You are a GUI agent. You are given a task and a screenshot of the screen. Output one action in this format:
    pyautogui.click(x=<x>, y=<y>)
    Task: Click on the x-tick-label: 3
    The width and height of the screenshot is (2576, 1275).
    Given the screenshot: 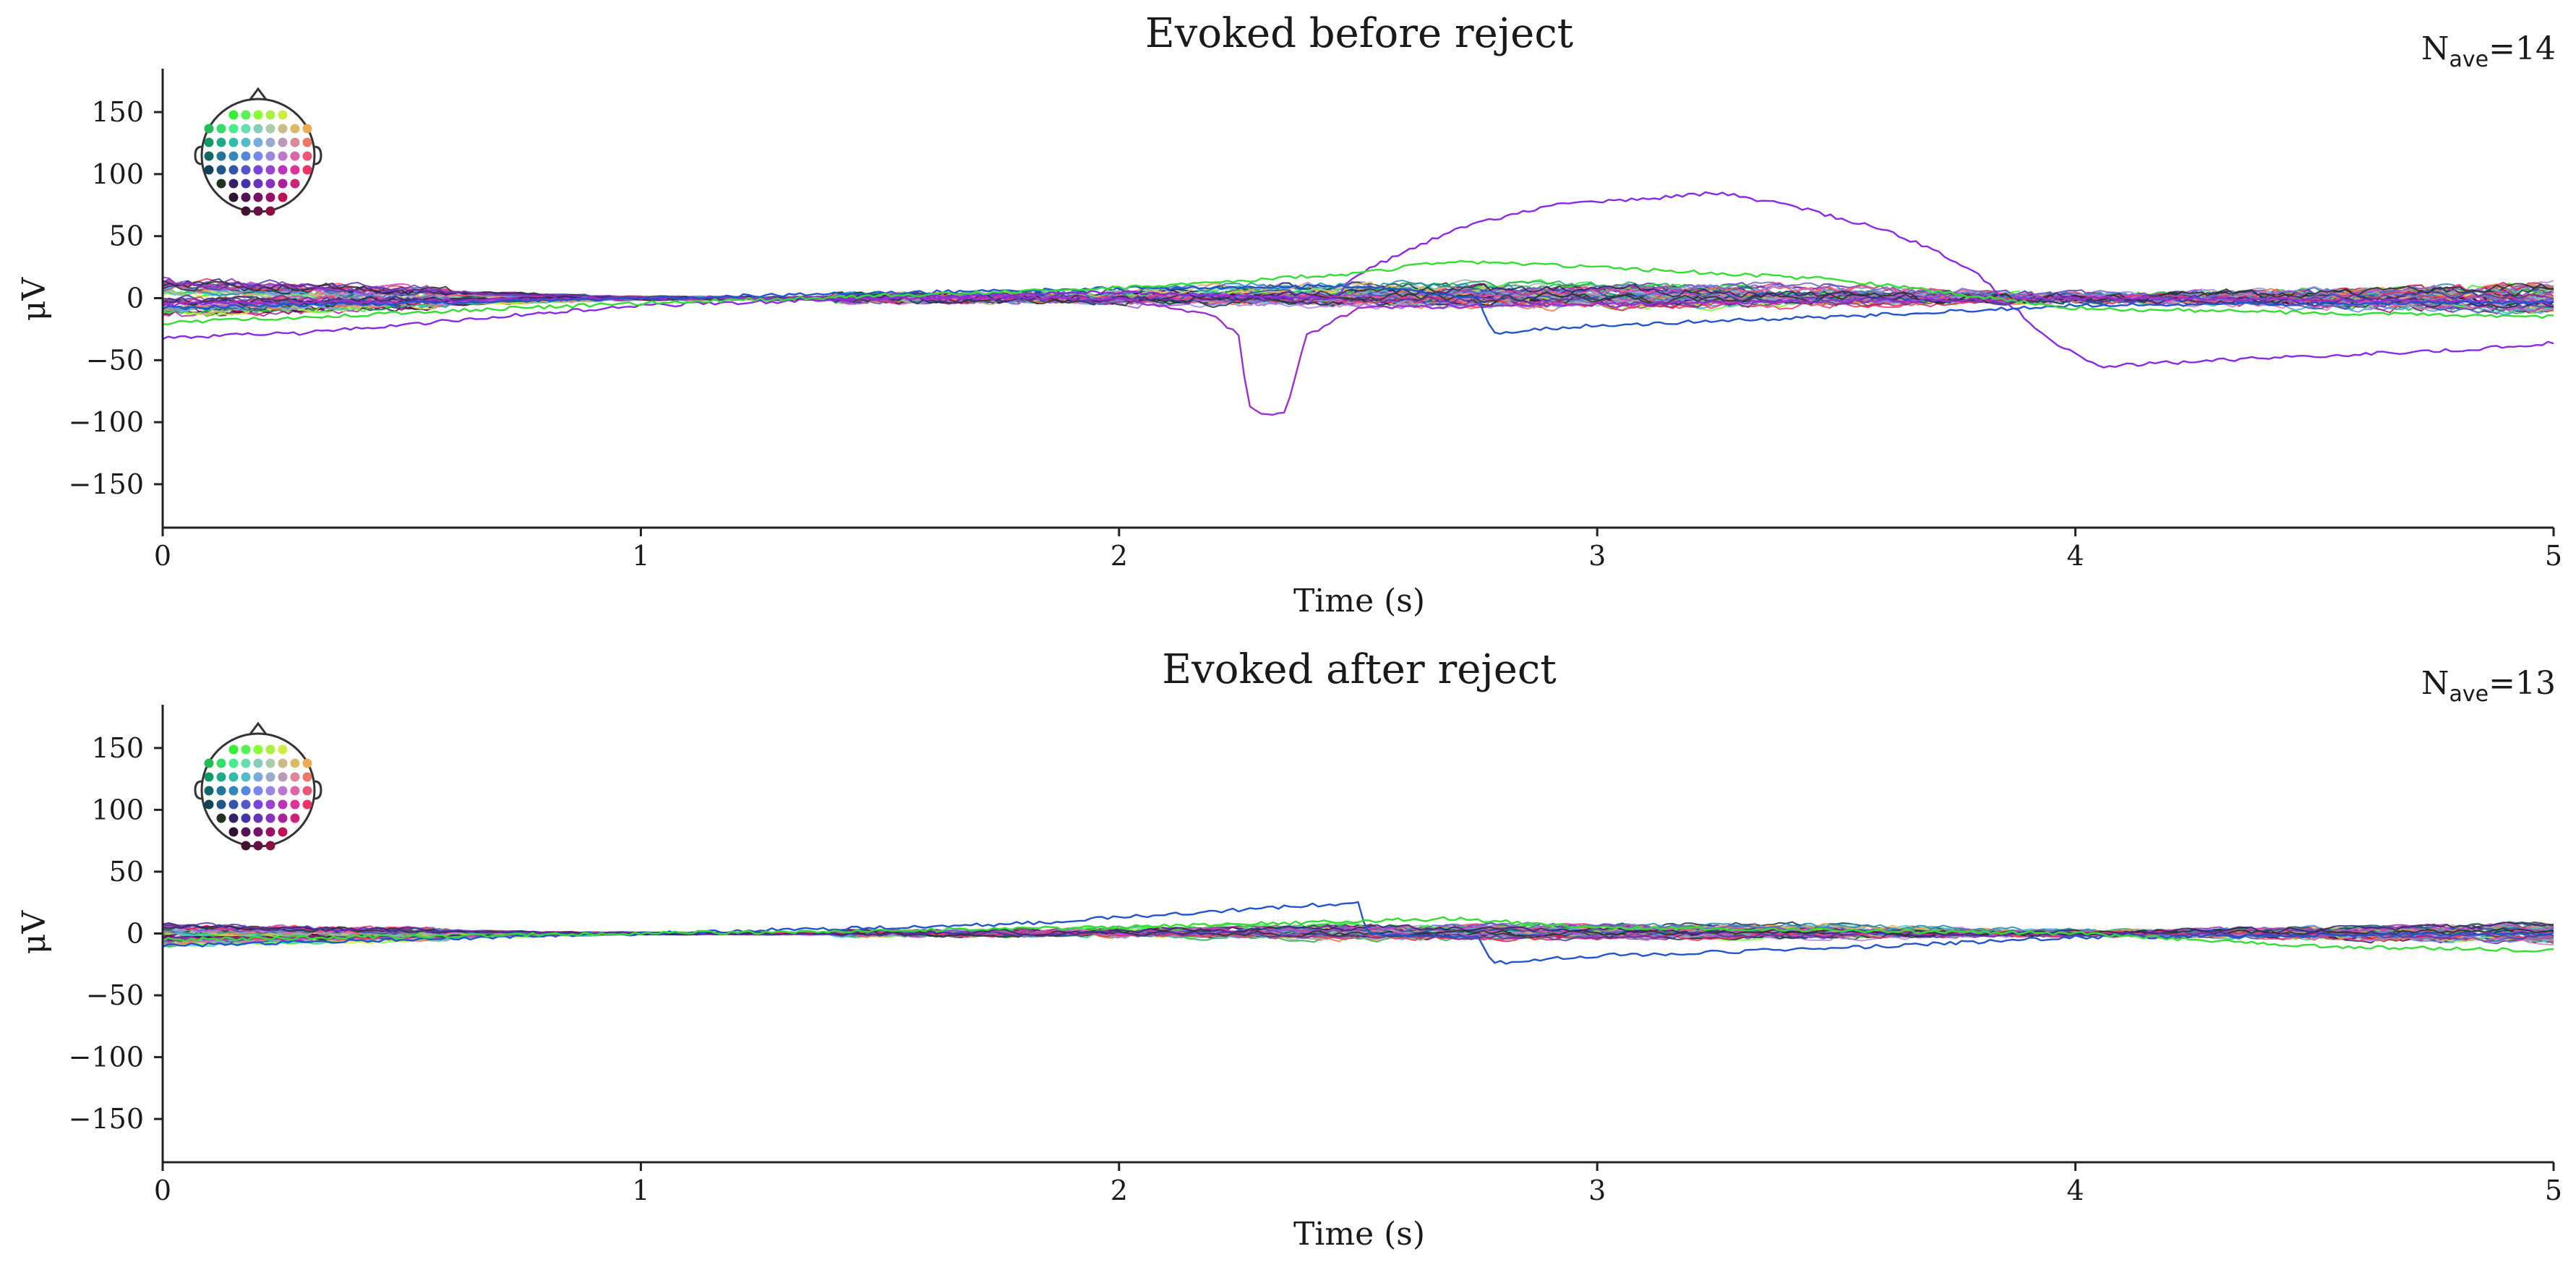 What is the action you would take?
    pyautogui.click(x=1597, y=1190)
    